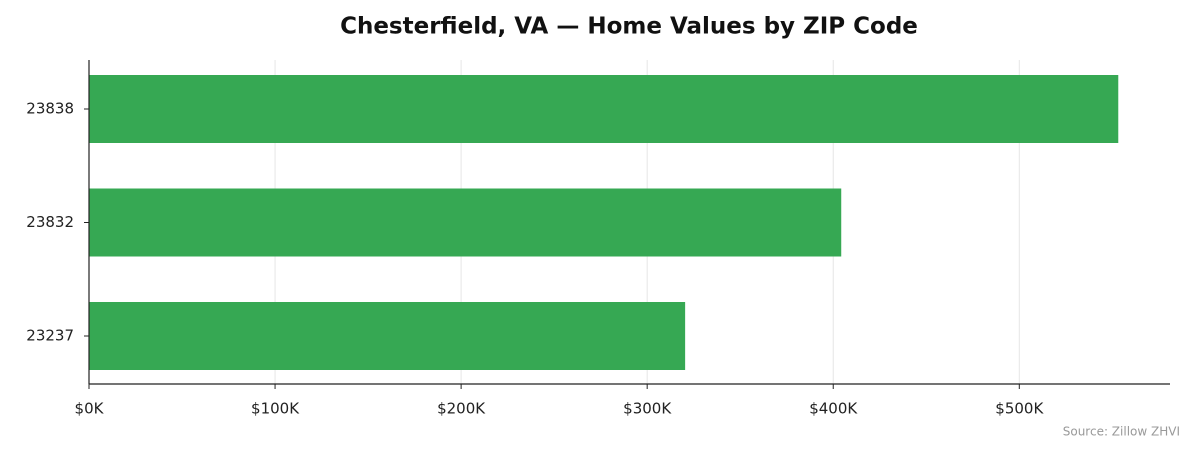 This screenshot has height=455, width=1195. What do you see at coordinates (50, 222) in the screenshot?
I see `y-tick-label: 23832` at bounding box center [50, 222].